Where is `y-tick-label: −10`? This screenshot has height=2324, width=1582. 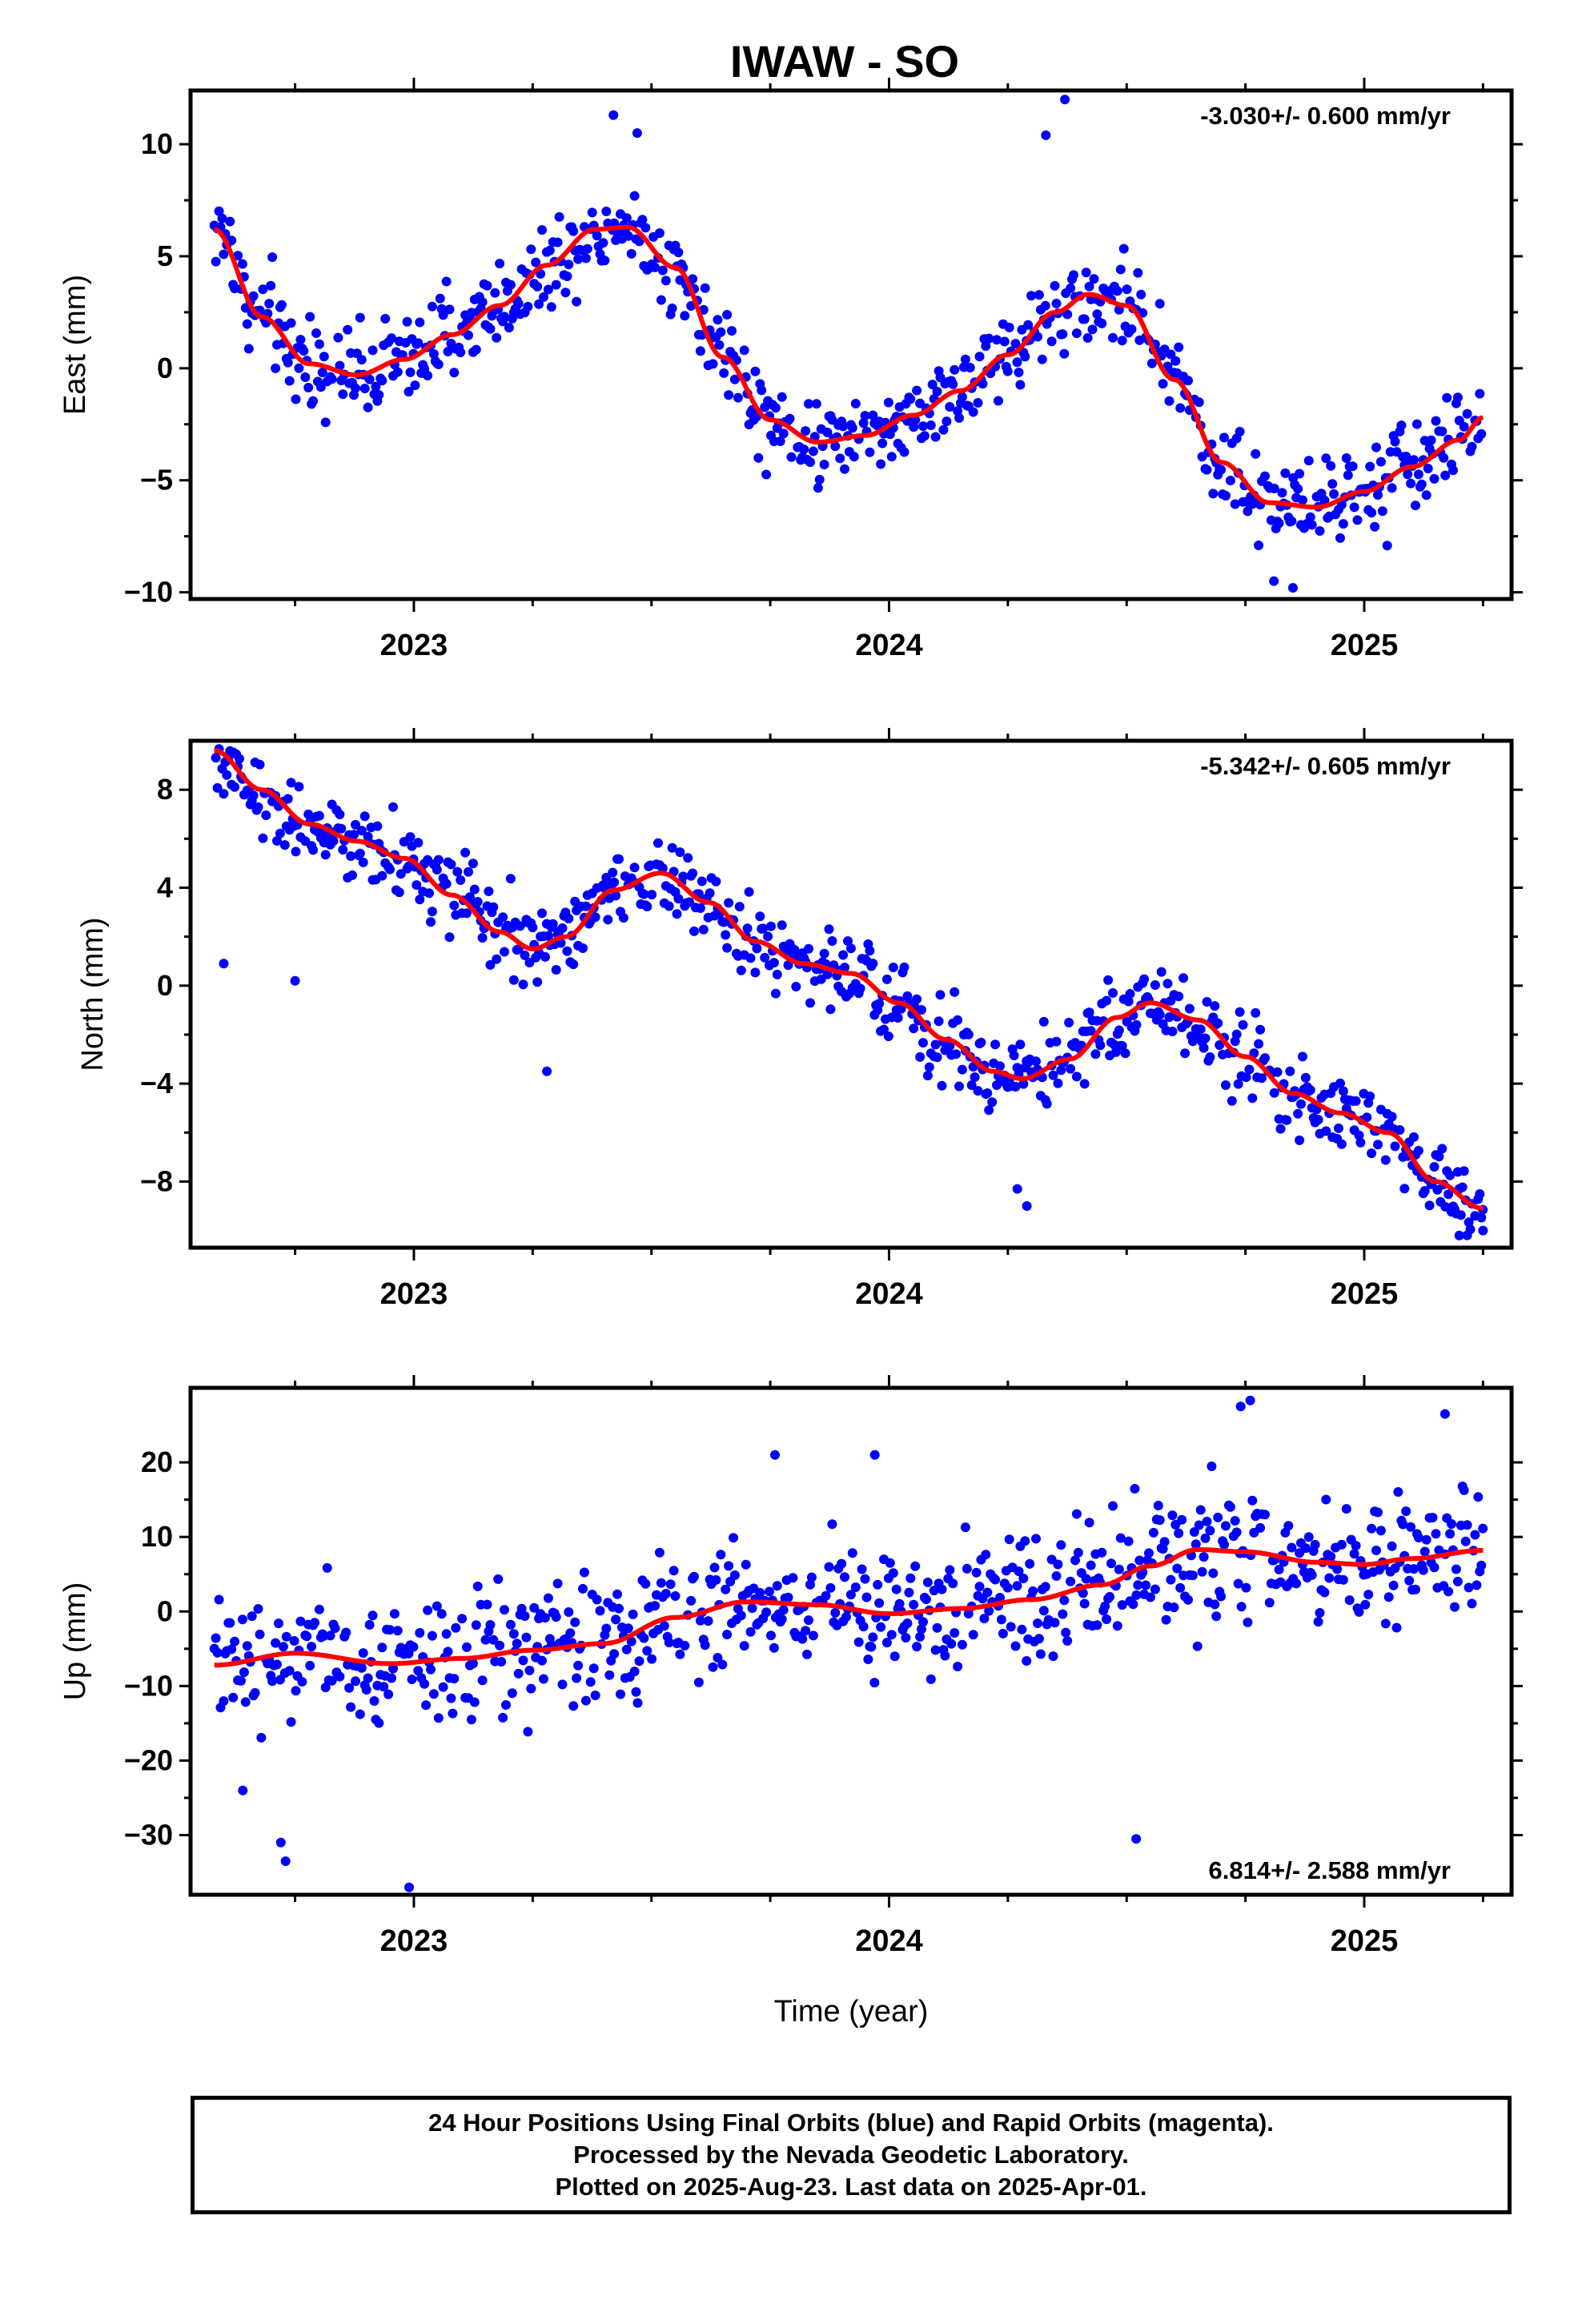
y-tick-label: −10 is located at coordinates (148, 592).